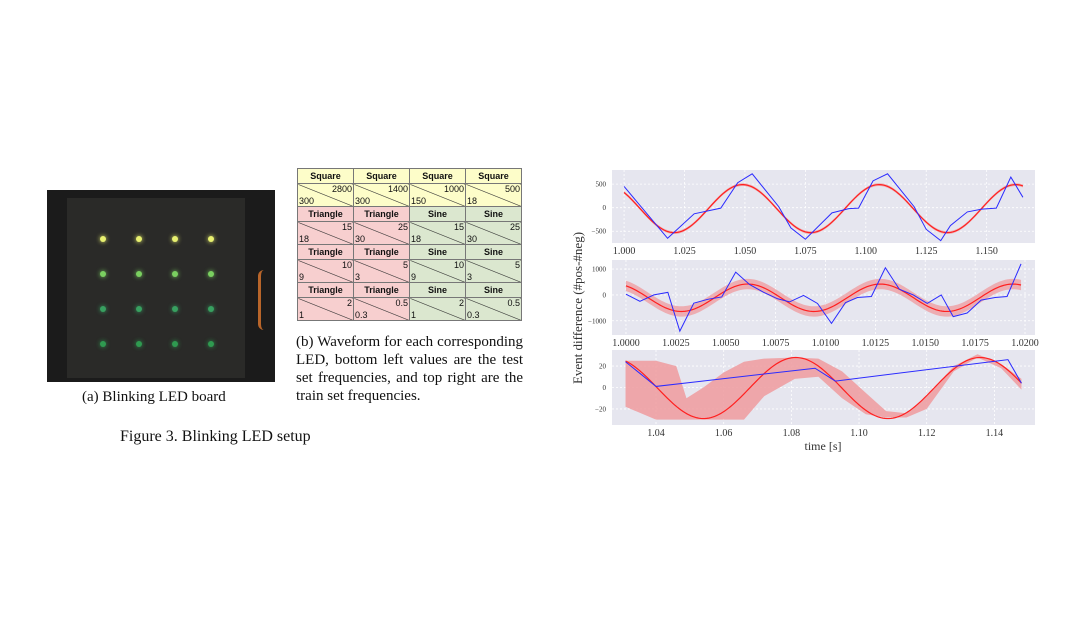 Image resolution: width=1080 pixels, height=620 pixels. What do you see at coordinates (346, 265) in the screenshot?
I see `train-frequency: 10` at bounding box center [346, 265].